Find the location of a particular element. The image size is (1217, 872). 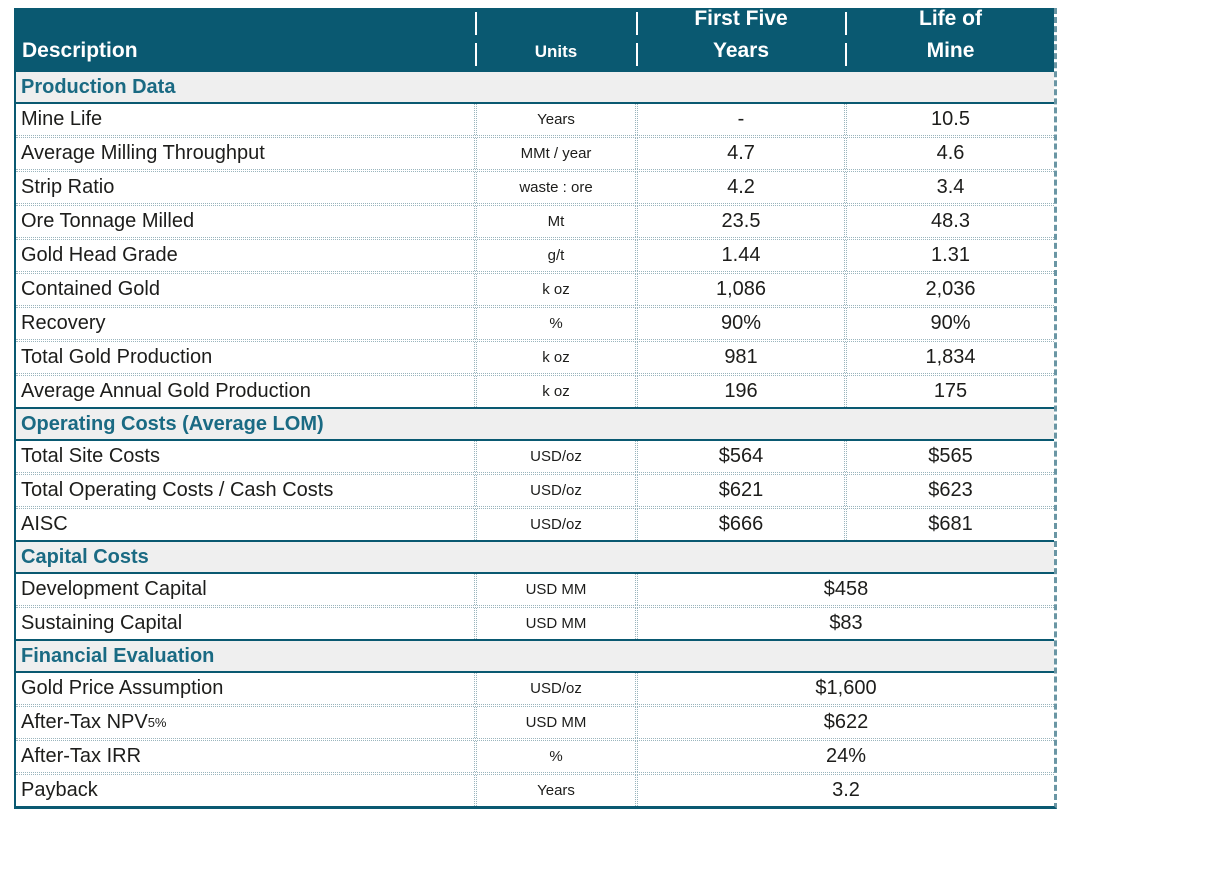

row-units: waste : ore is located at coordinates (556, 187).